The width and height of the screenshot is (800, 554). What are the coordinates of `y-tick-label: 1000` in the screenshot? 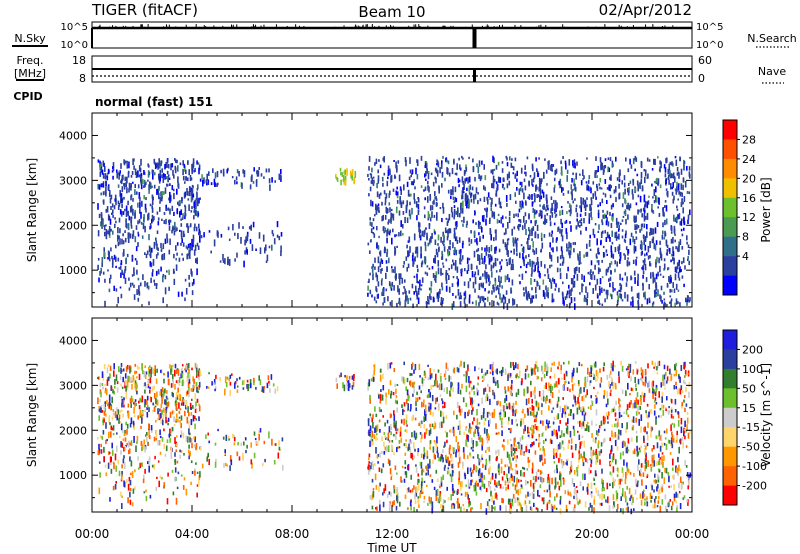 It's located at (73, 270).